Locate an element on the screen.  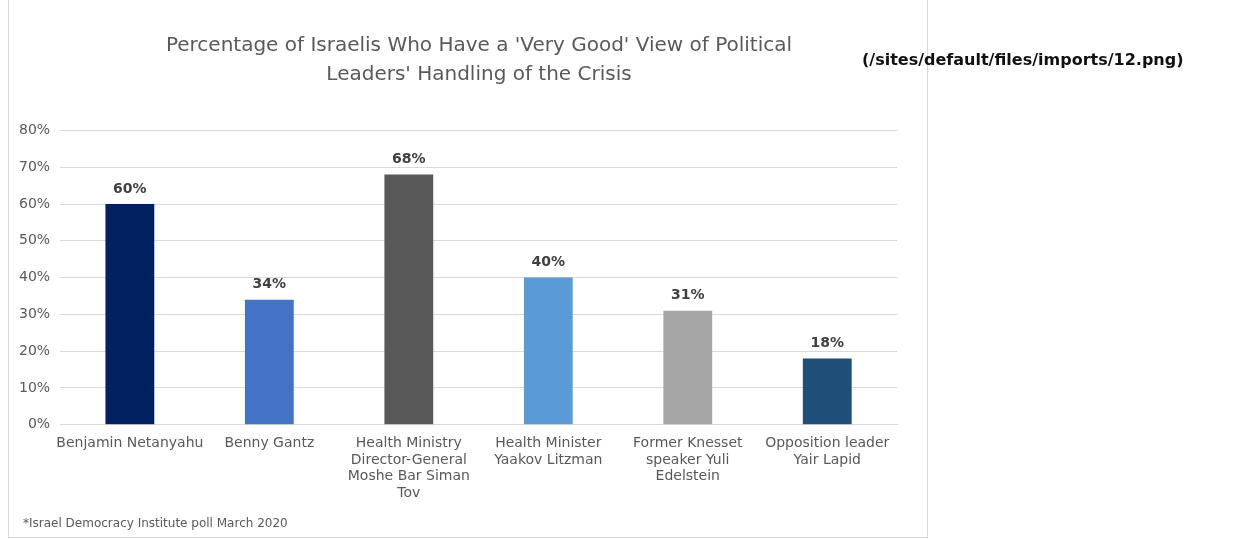
y-tick-label: 50% is located at coordinates (34, 239).